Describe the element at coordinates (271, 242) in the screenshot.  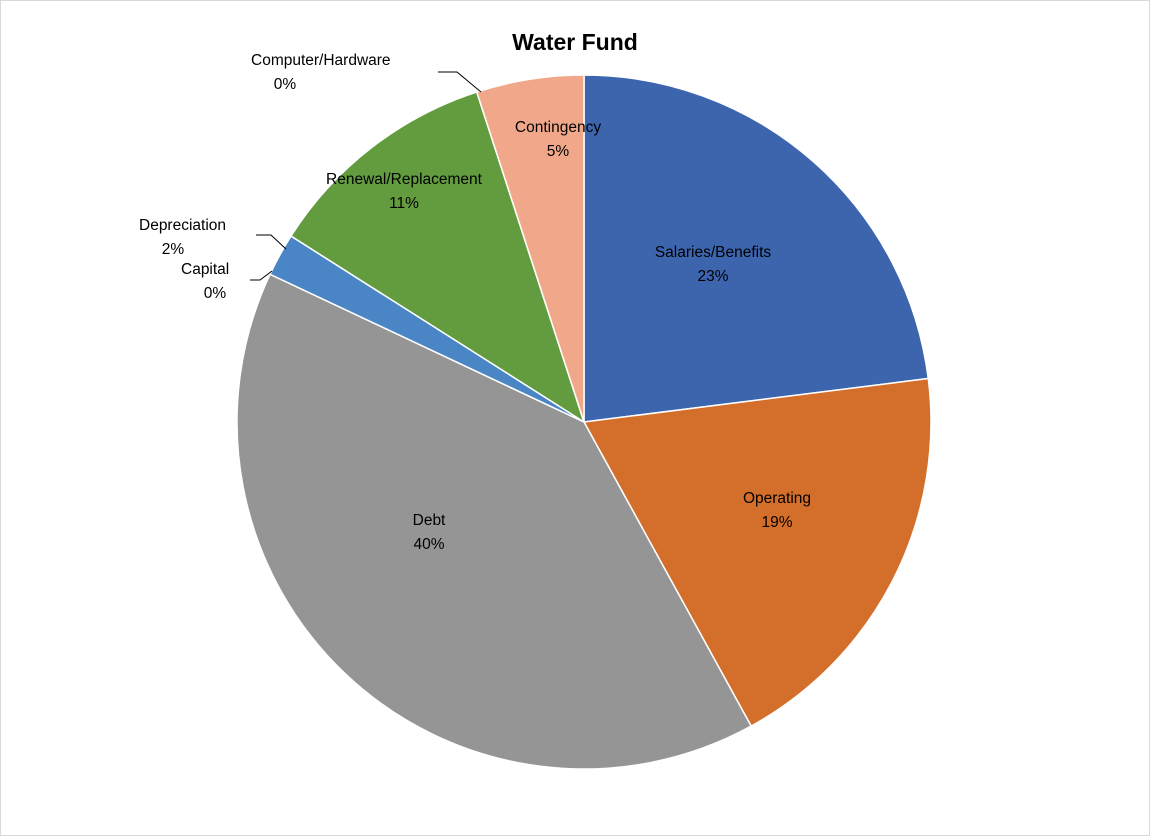
I see `leader-line-depreciation` at that location.